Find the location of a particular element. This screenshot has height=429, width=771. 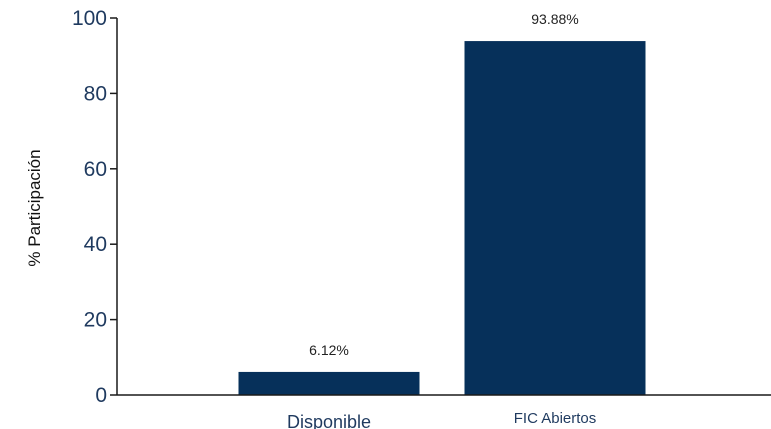

x-tick-label: Disponible is located at coordinates (329, 420).